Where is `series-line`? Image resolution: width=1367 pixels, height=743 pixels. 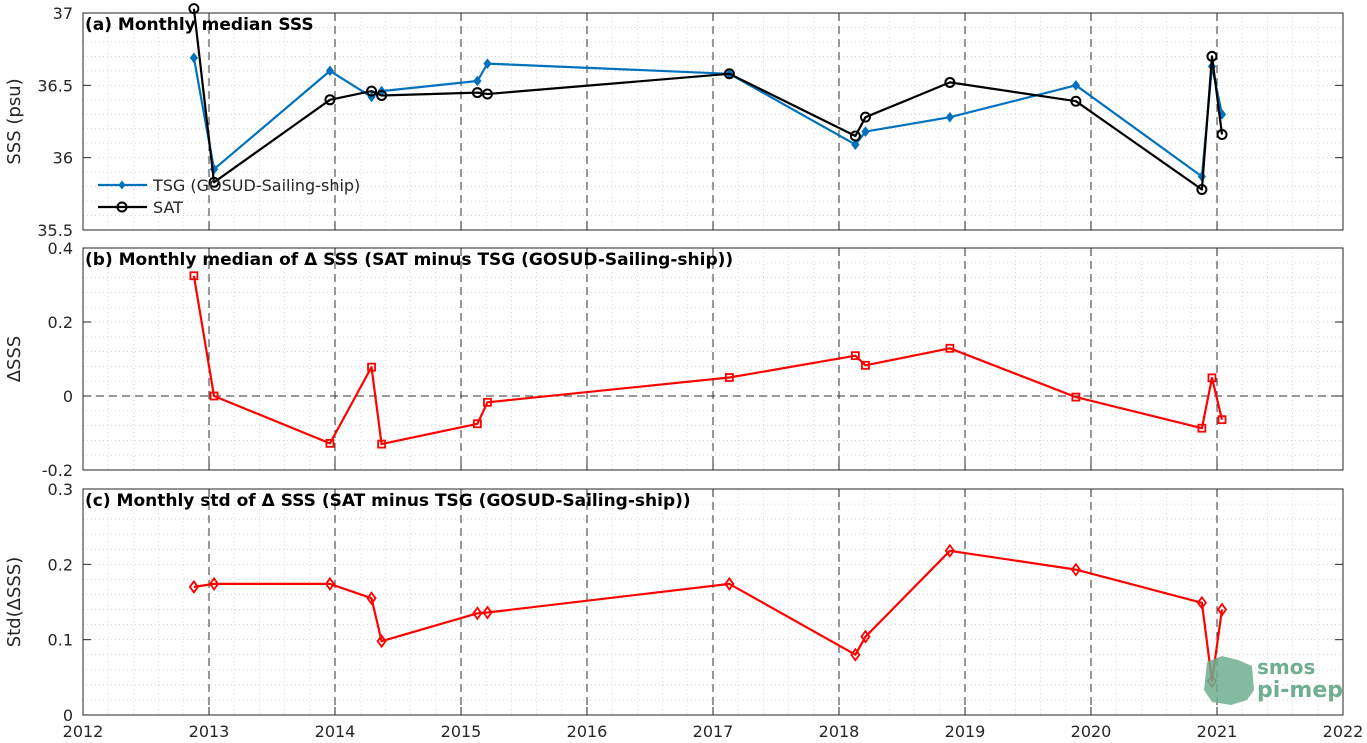
series-line is located at coordinates (708, 616).